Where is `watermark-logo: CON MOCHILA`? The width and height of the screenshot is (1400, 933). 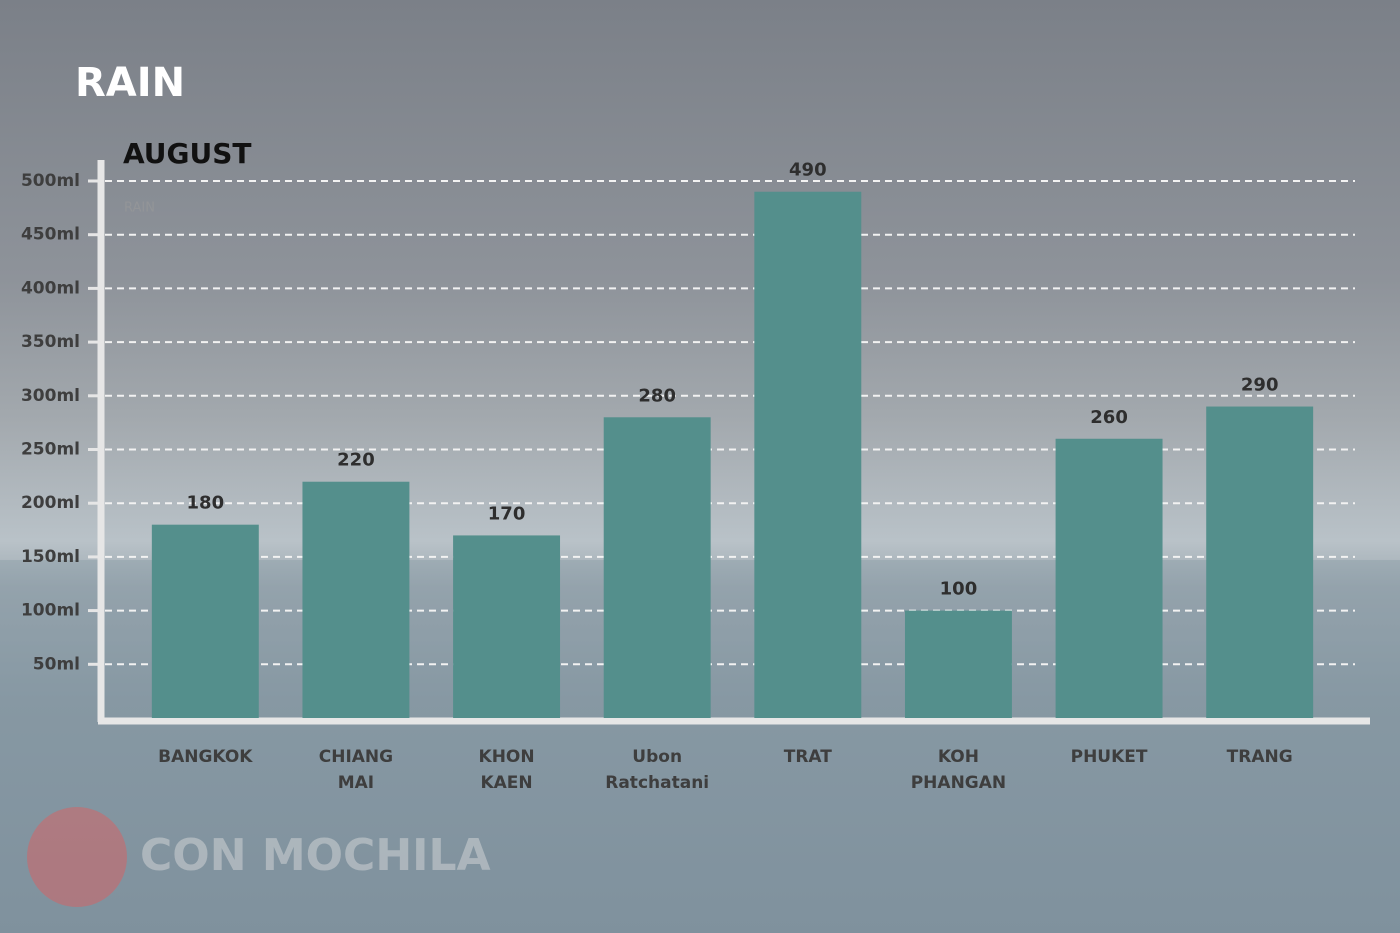 watermark-logo: CON MOCHILA is located at coordinates (259, 857).